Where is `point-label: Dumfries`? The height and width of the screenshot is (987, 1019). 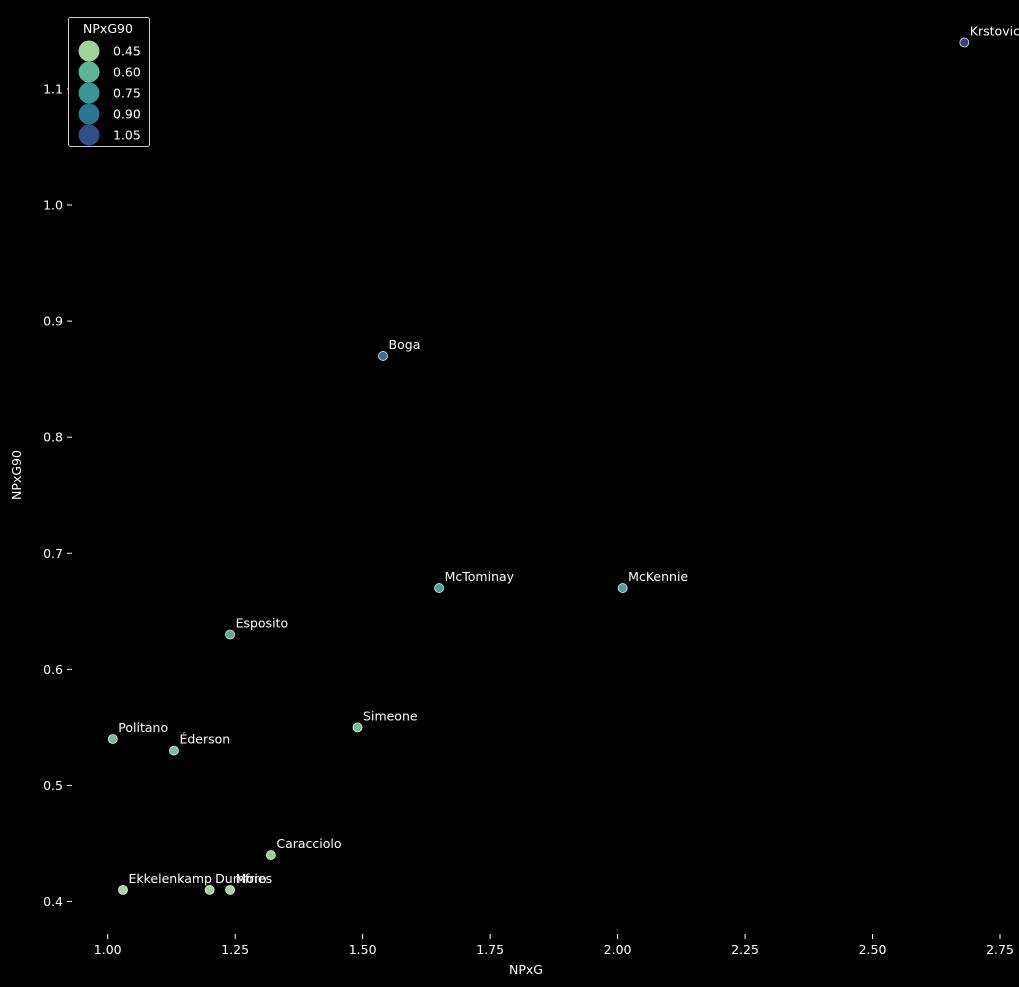
point-label: Dumfries is located at coordinates (243, 878).